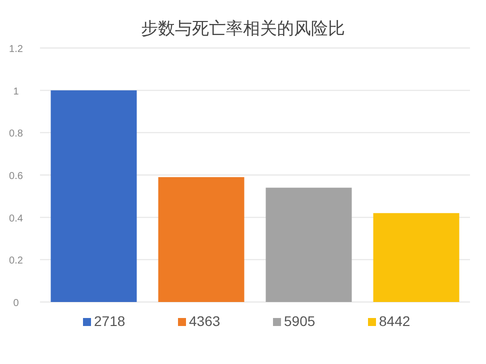 Image resolution: width=486 pixels, height=364 pixels. Describe the element at coordinates (16, 303) in the screenshot. I see `y-tick-label: 0` at that location.